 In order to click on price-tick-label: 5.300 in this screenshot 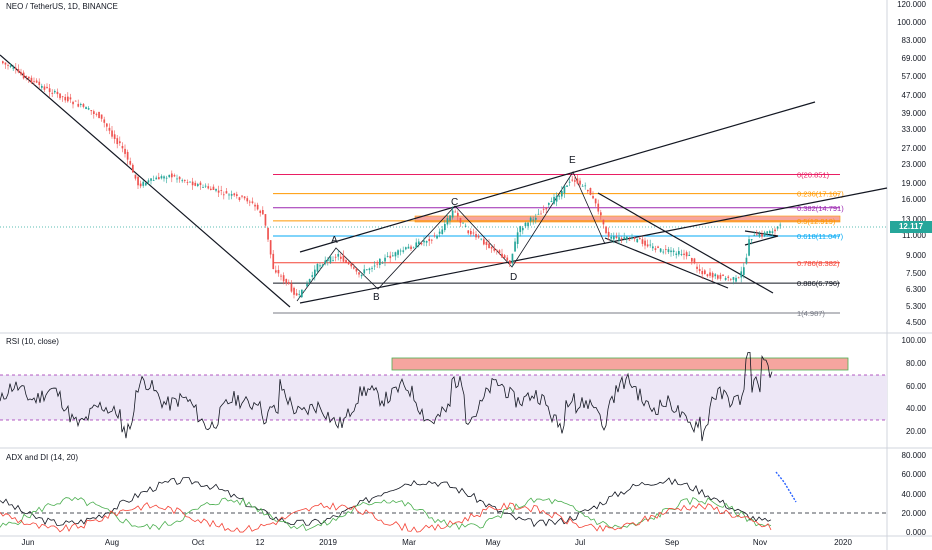, I will do `click(915, 307)`.